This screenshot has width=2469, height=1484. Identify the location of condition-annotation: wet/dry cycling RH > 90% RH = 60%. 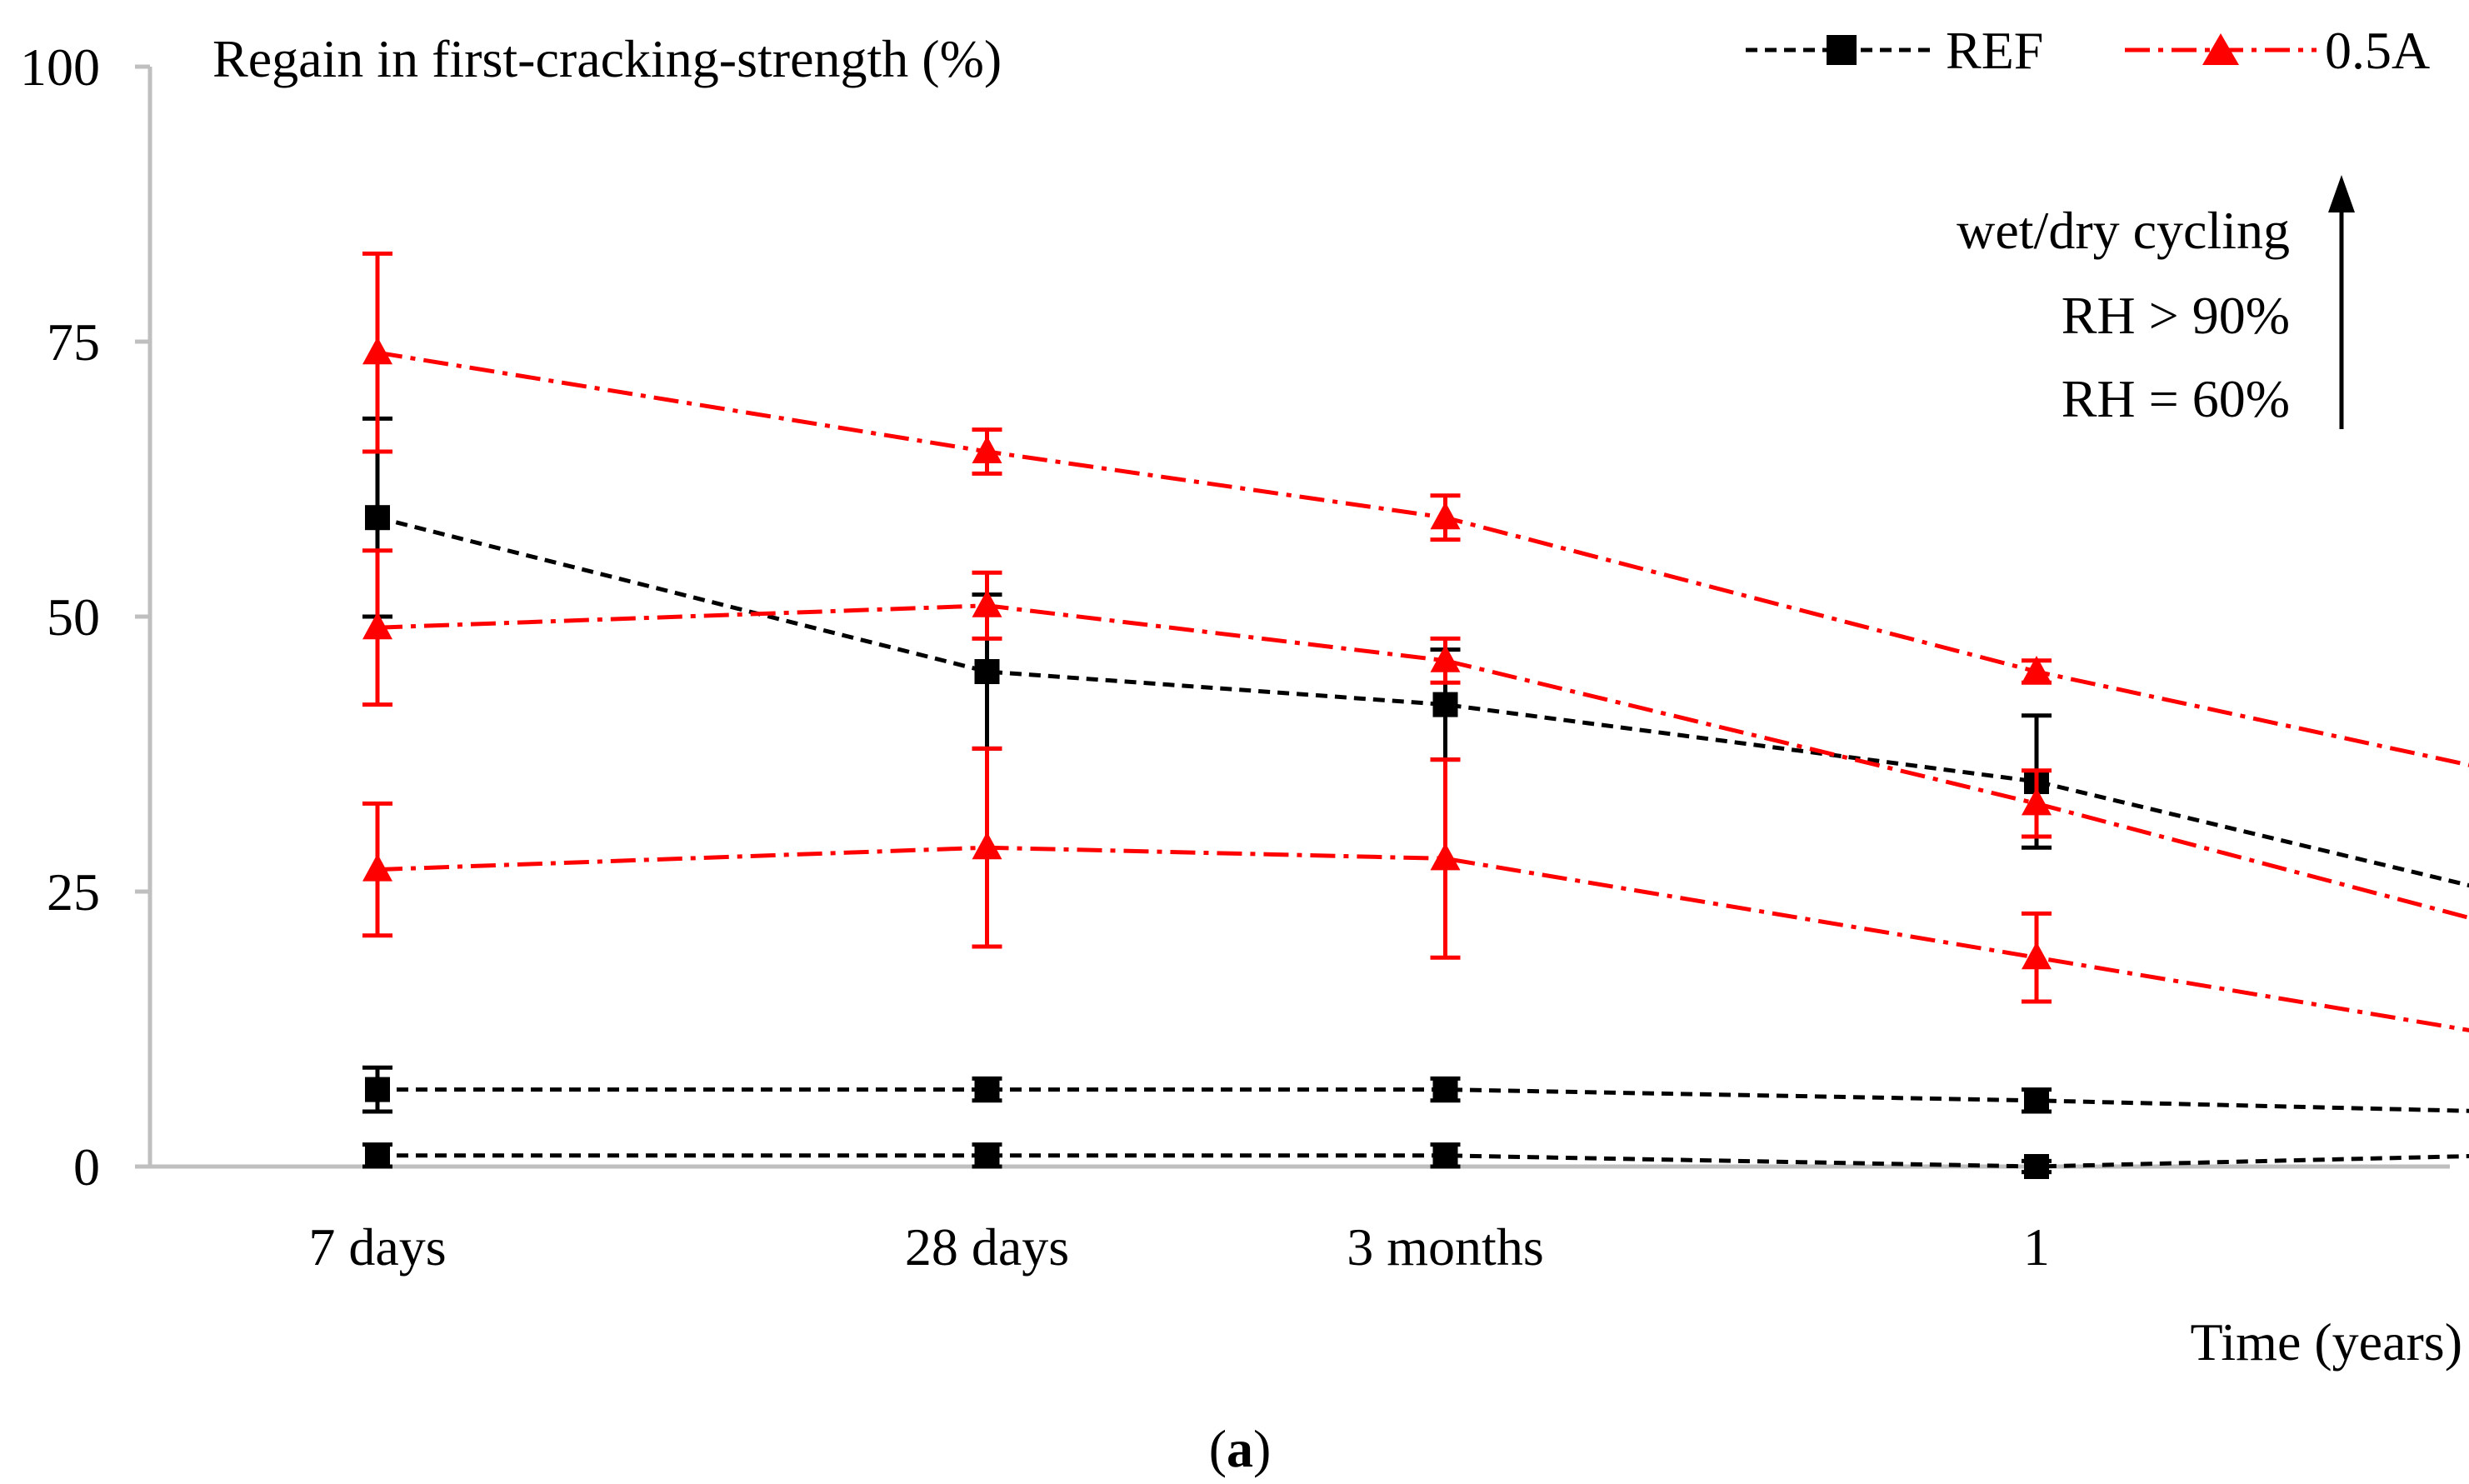
(2156, 302).